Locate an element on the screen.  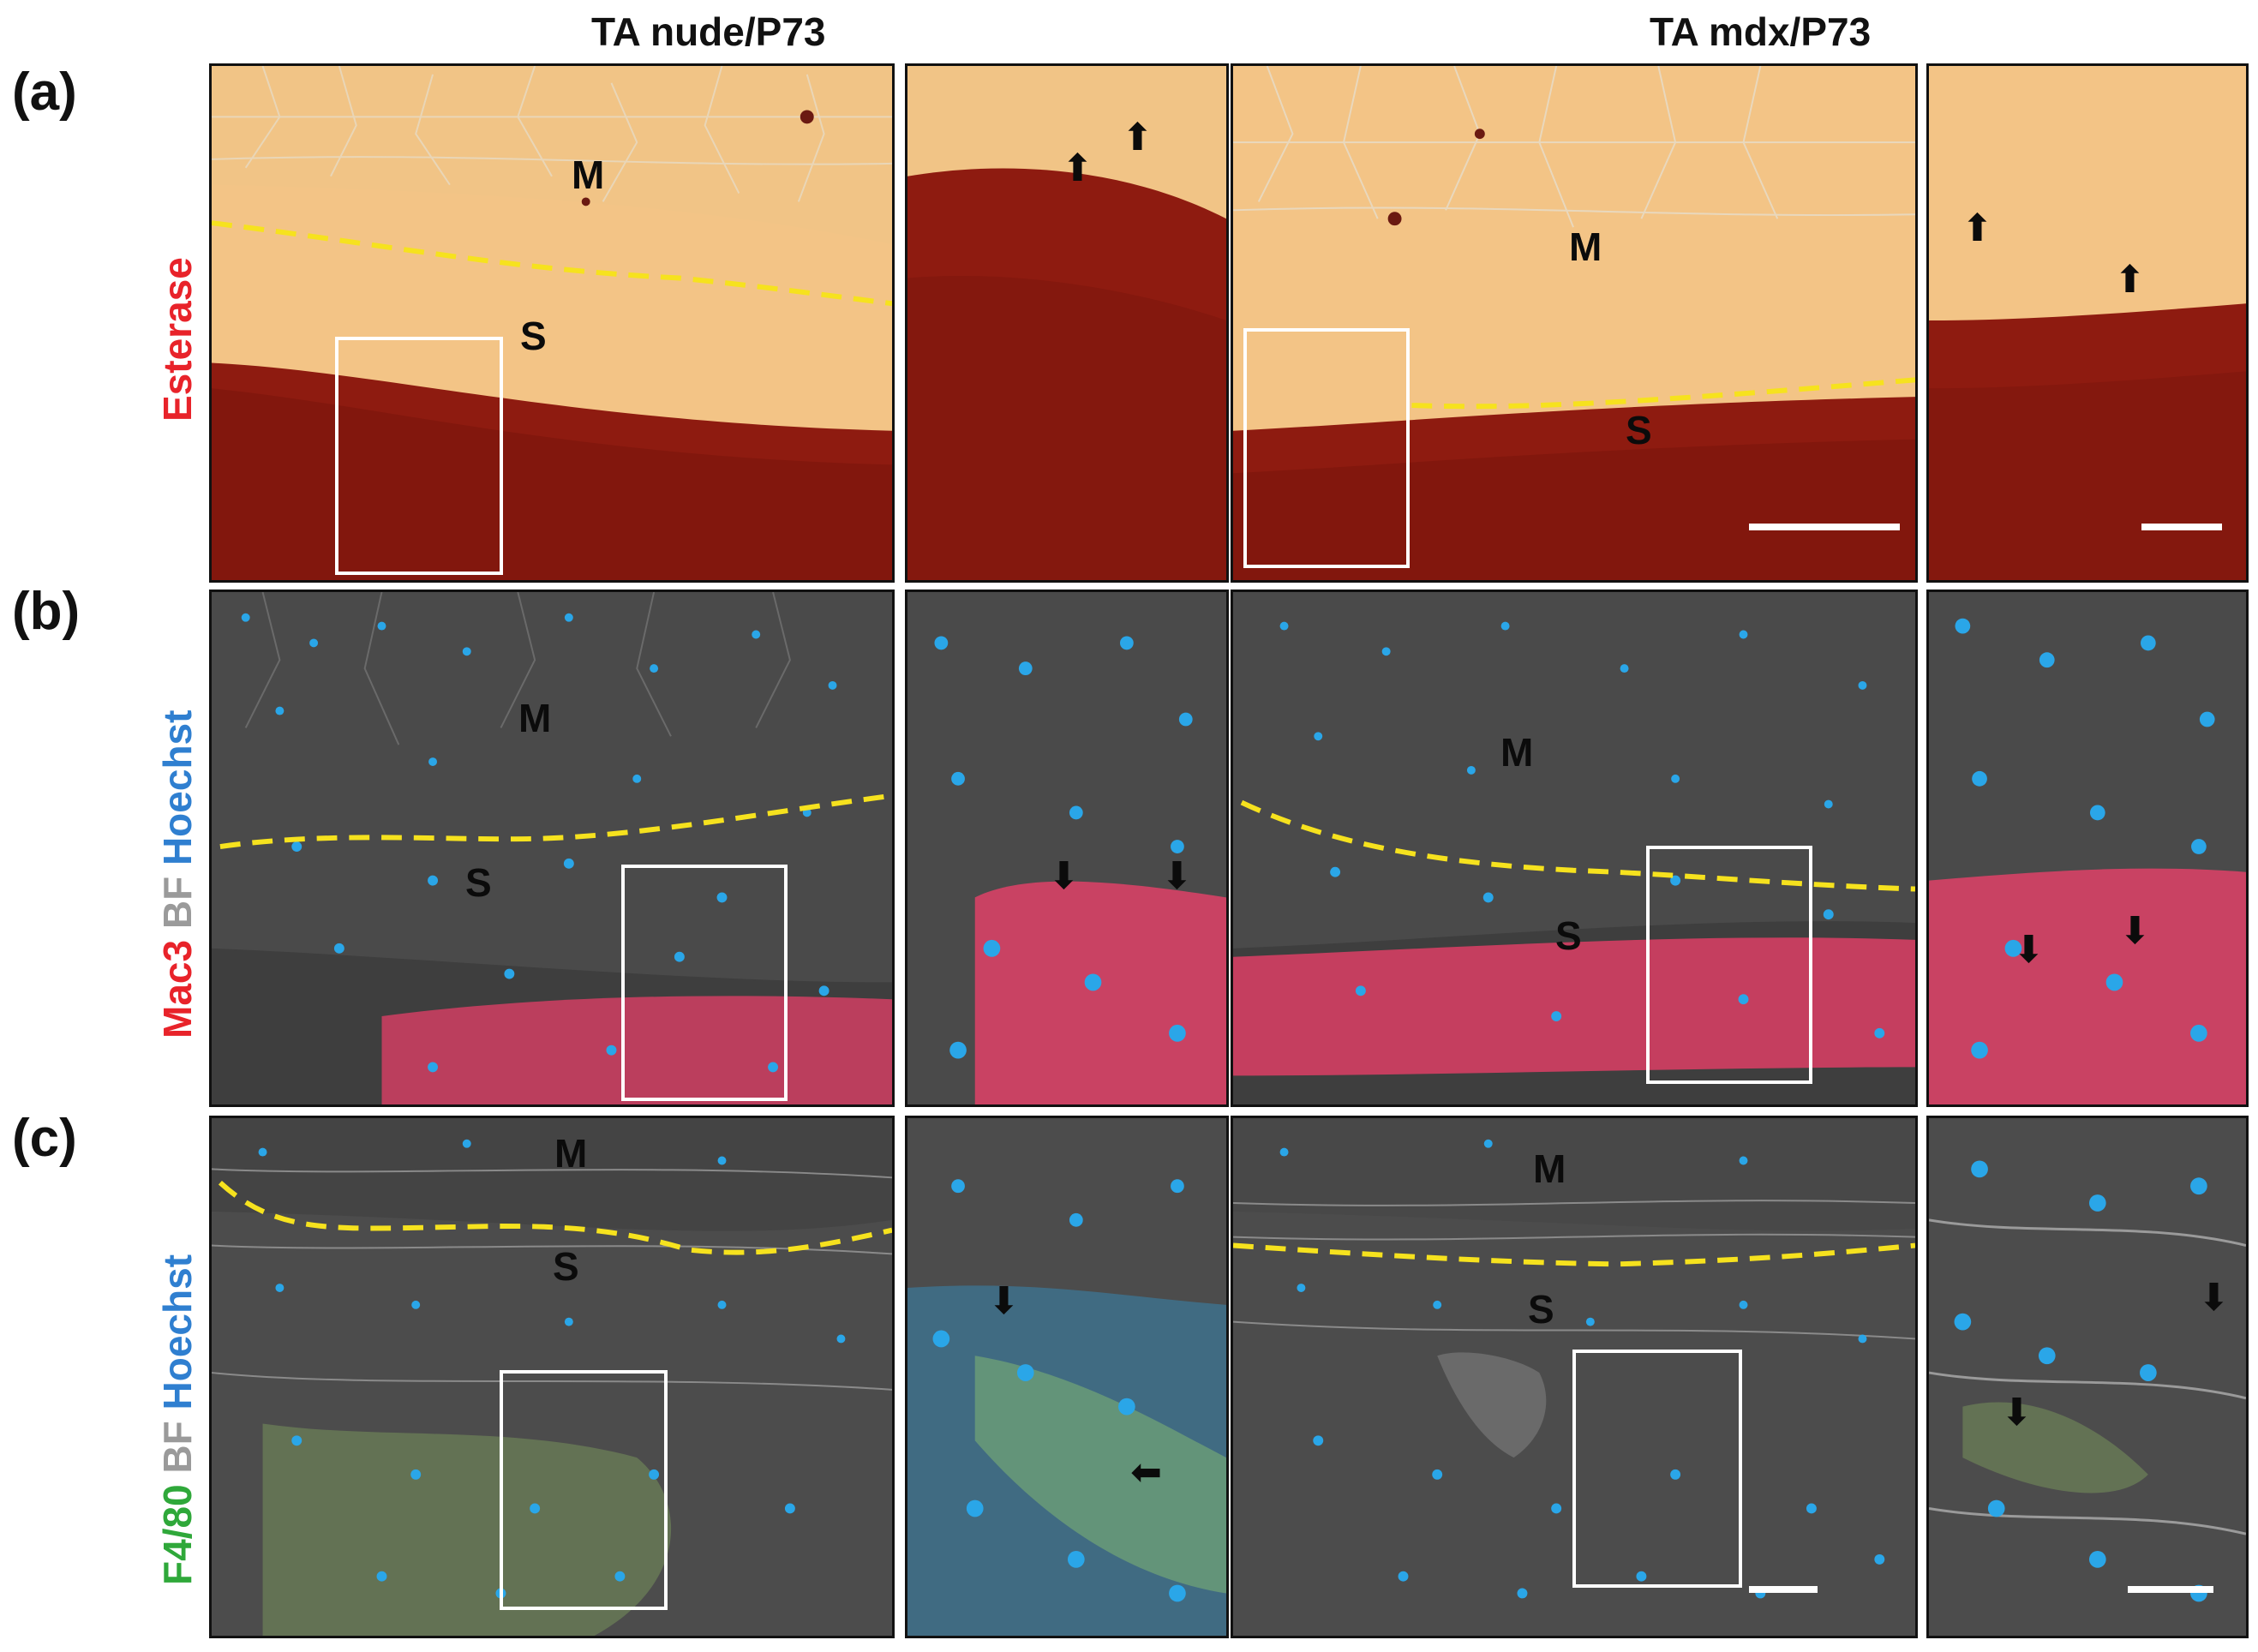
inset-box-b1 is located at coordinates (705, 983).